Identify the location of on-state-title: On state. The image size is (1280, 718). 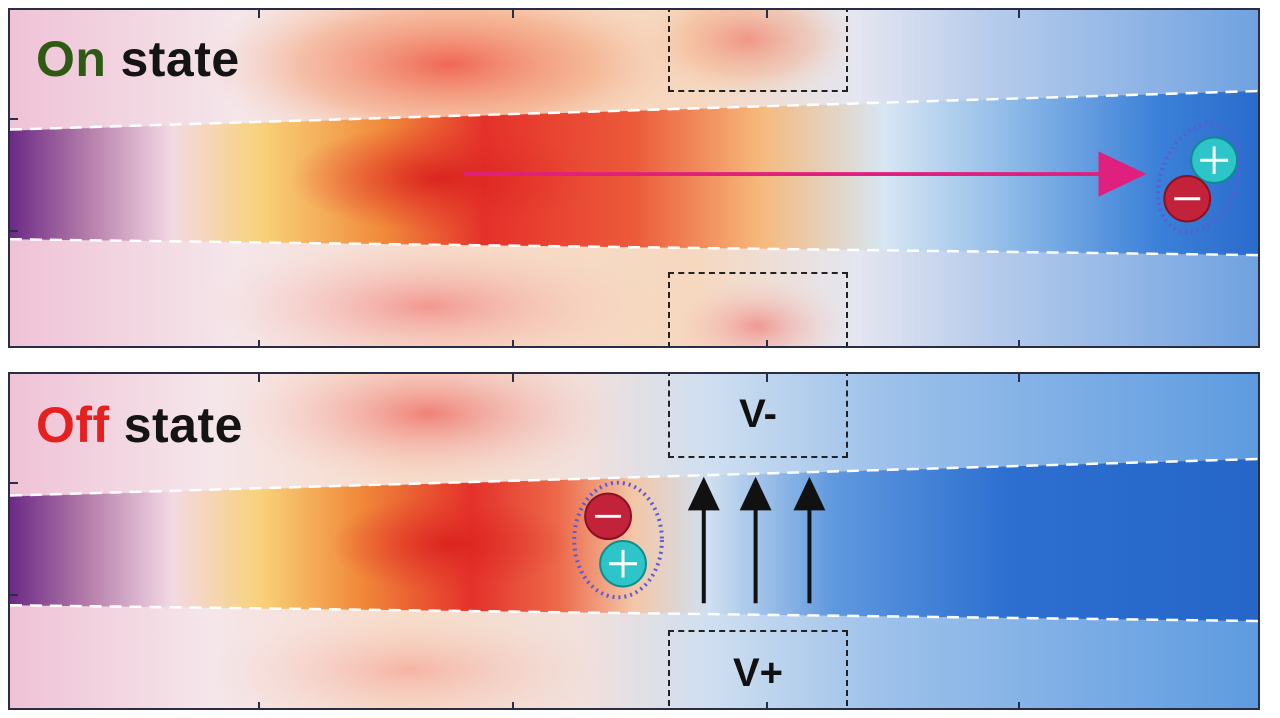
(138, 59).